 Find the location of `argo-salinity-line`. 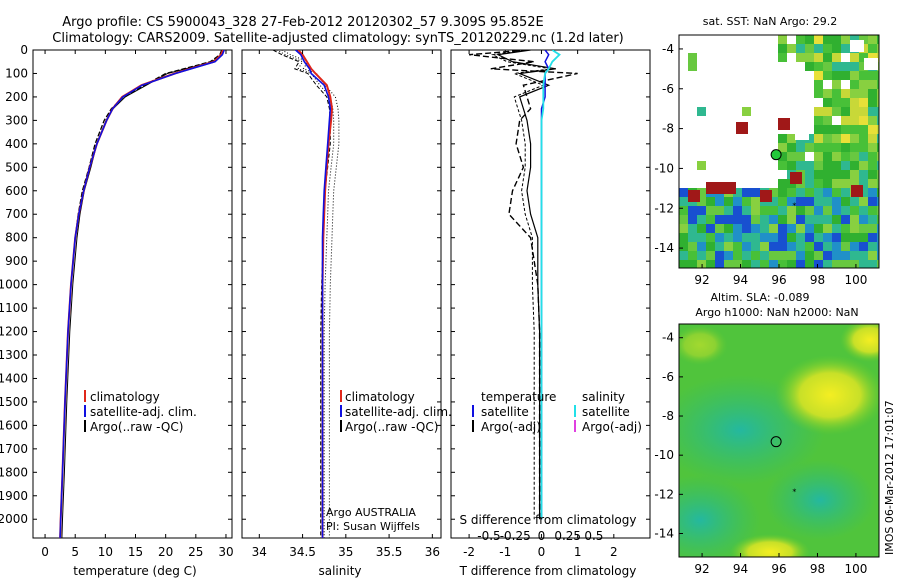

argo-salinity-line is located at coordinates (301, 294).